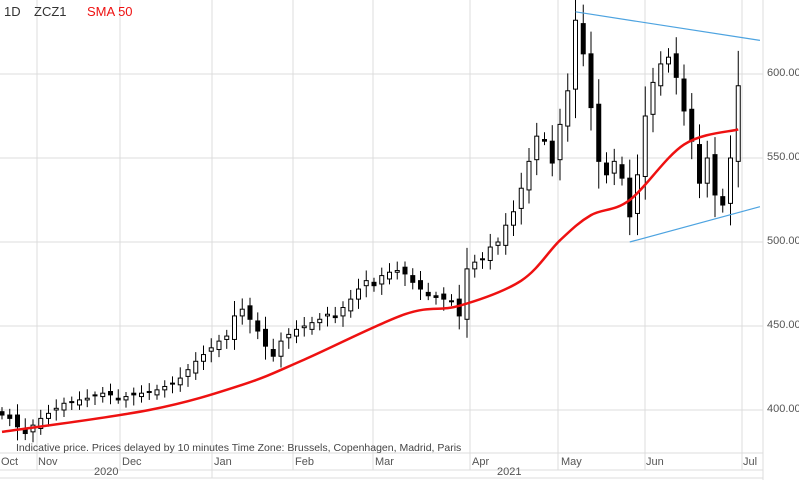 This screenshot has height=480, width=799. Describe the element at coordinates (48, 462) in the screenshot. I see `x-tick-label: Nov` at that location.